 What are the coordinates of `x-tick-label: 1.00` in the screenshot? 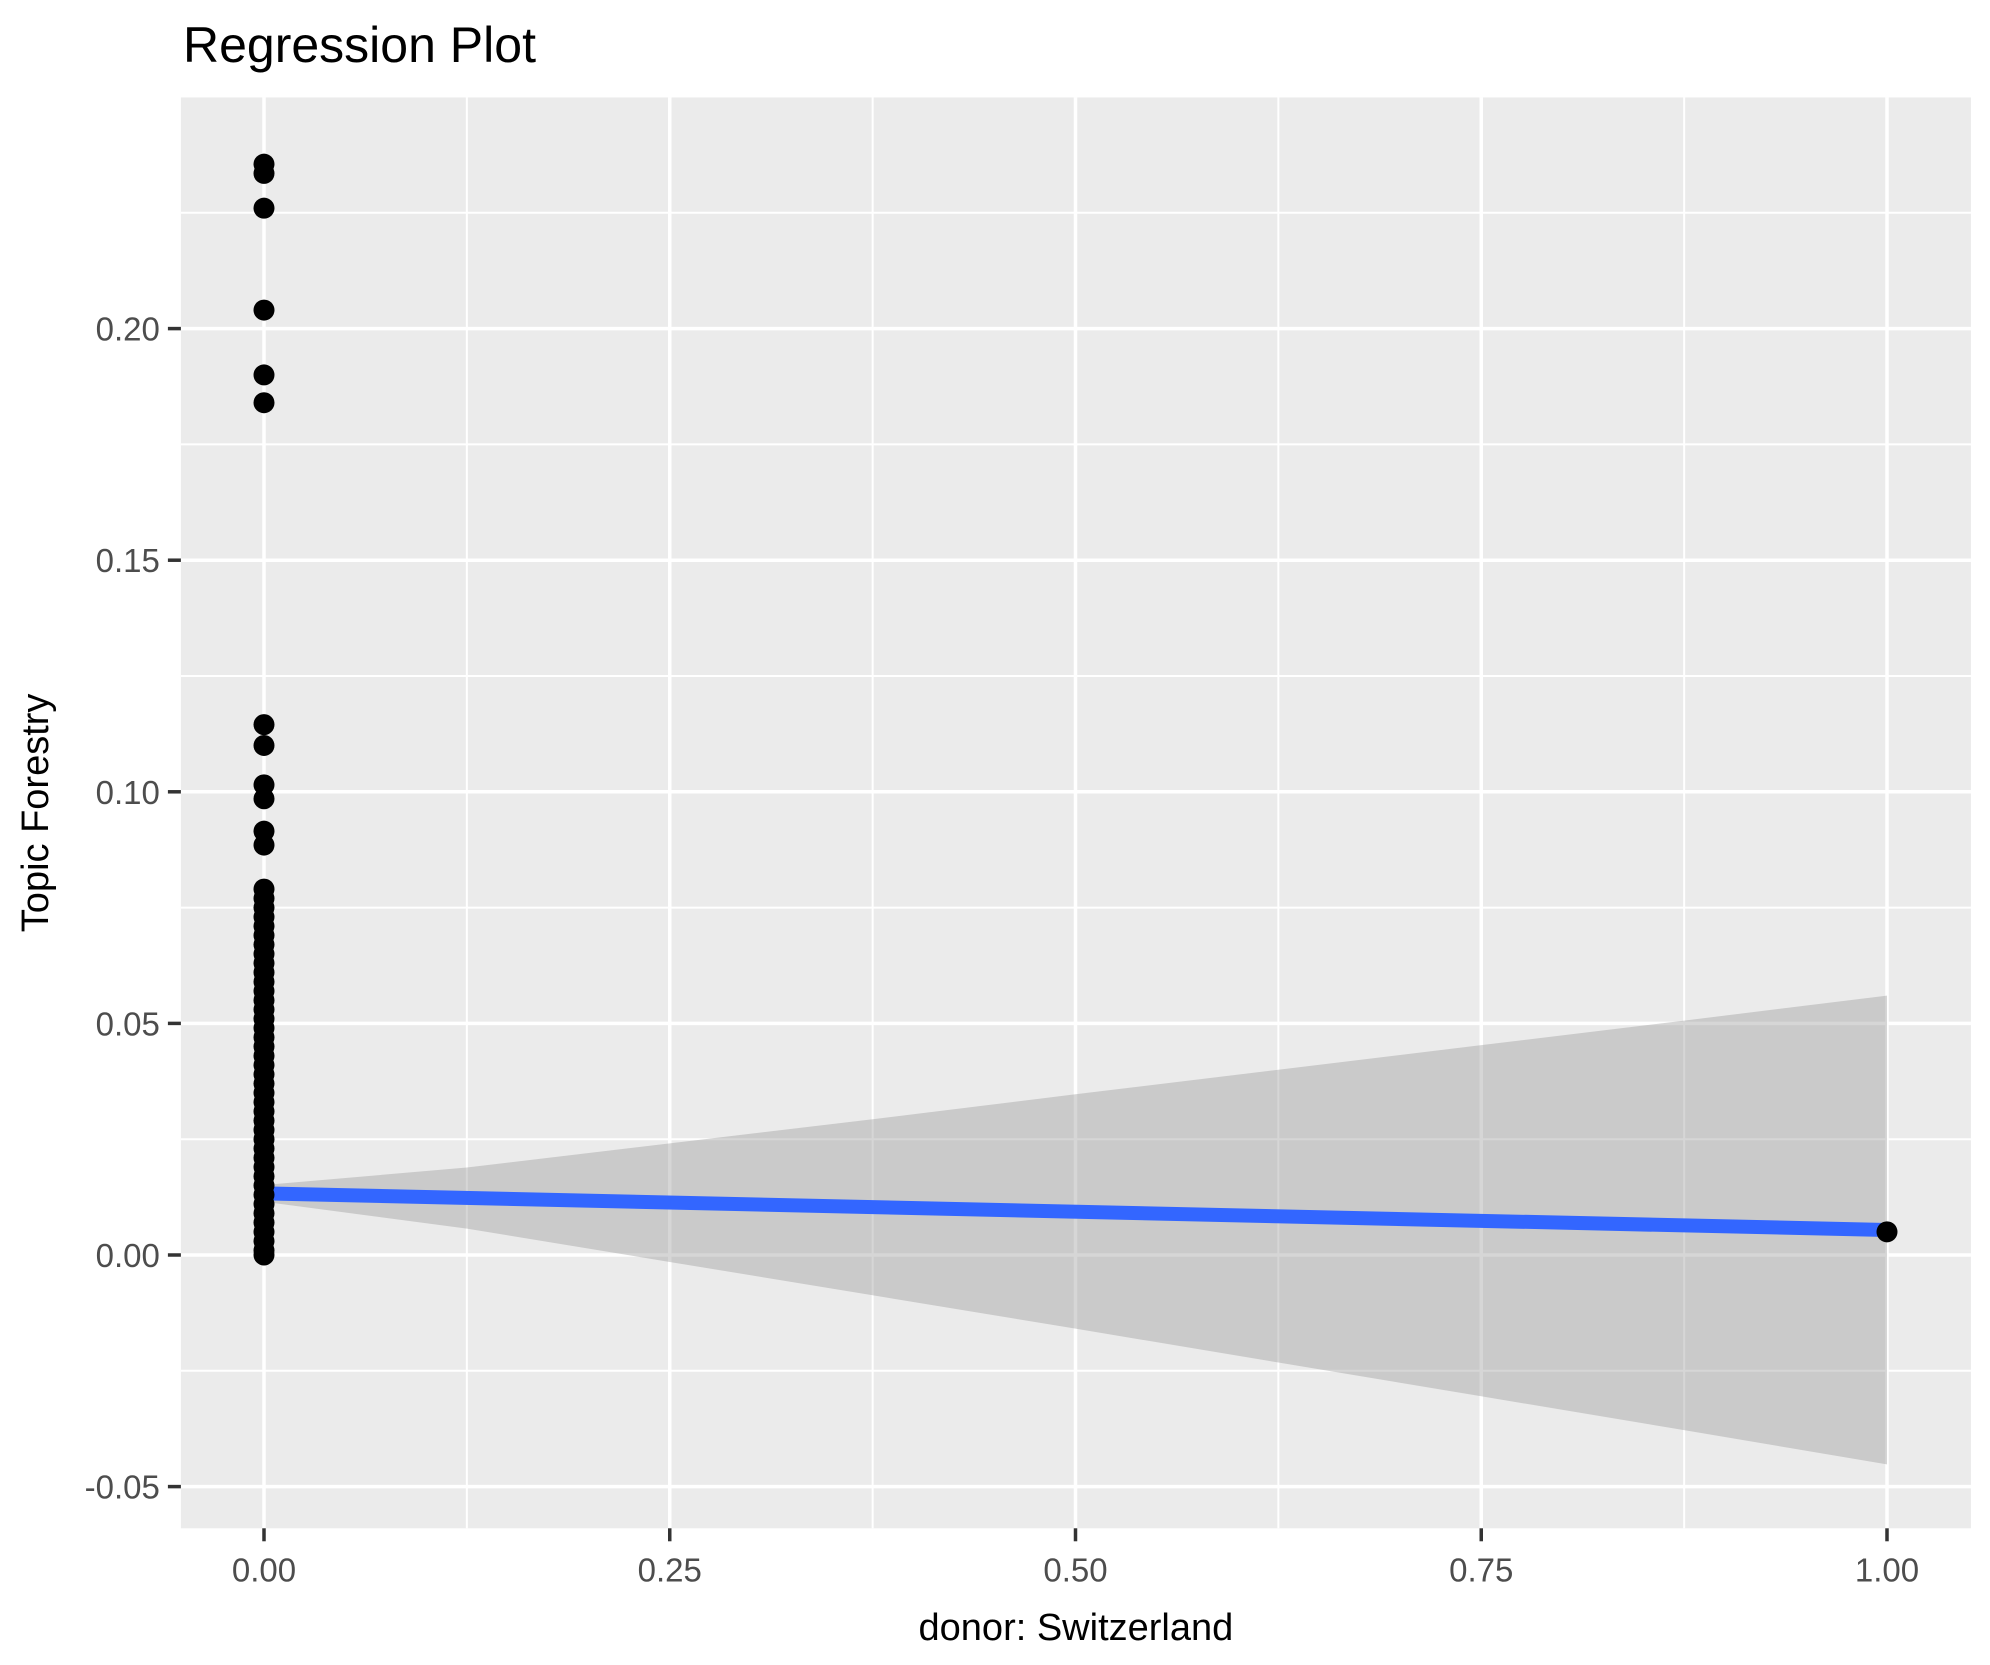 It's located at (1887, 1569).